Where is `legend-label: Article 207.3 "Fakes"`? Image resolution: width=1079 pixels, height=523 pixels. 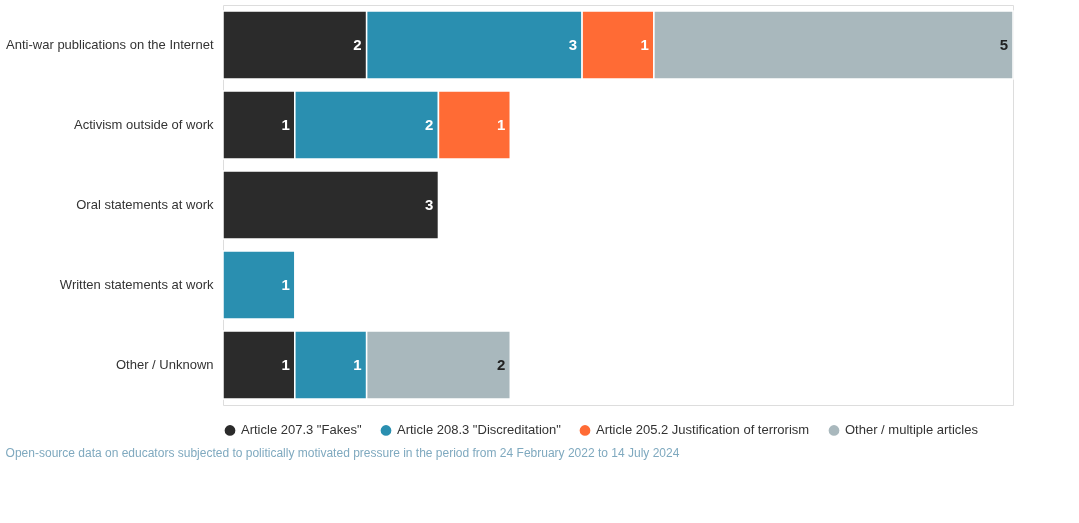 legend-label: Article 207.3 "Fakes" is located at coordinates (301, 430).